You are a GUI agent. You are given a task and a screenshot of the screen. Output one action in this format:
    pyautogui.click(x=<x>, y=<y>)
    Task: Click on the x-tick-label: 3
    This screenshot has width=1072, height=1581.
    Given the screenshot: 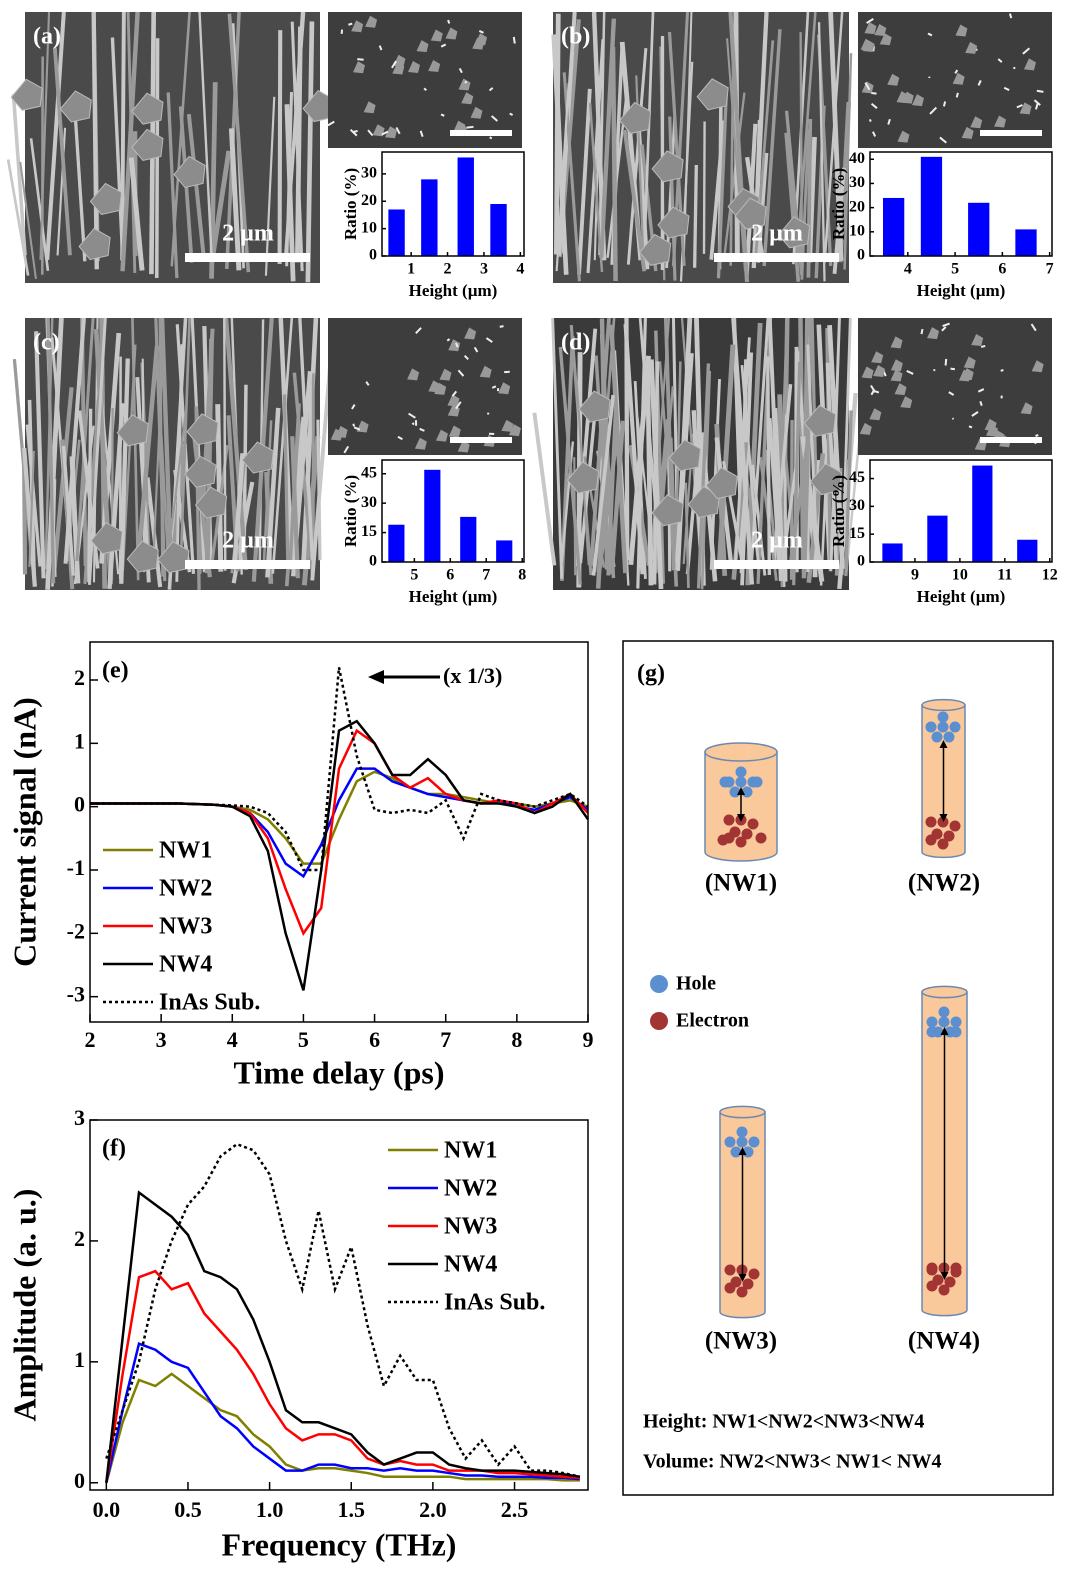 What is the action you would take?
    pyautogui.click(x=484, y=269)
    